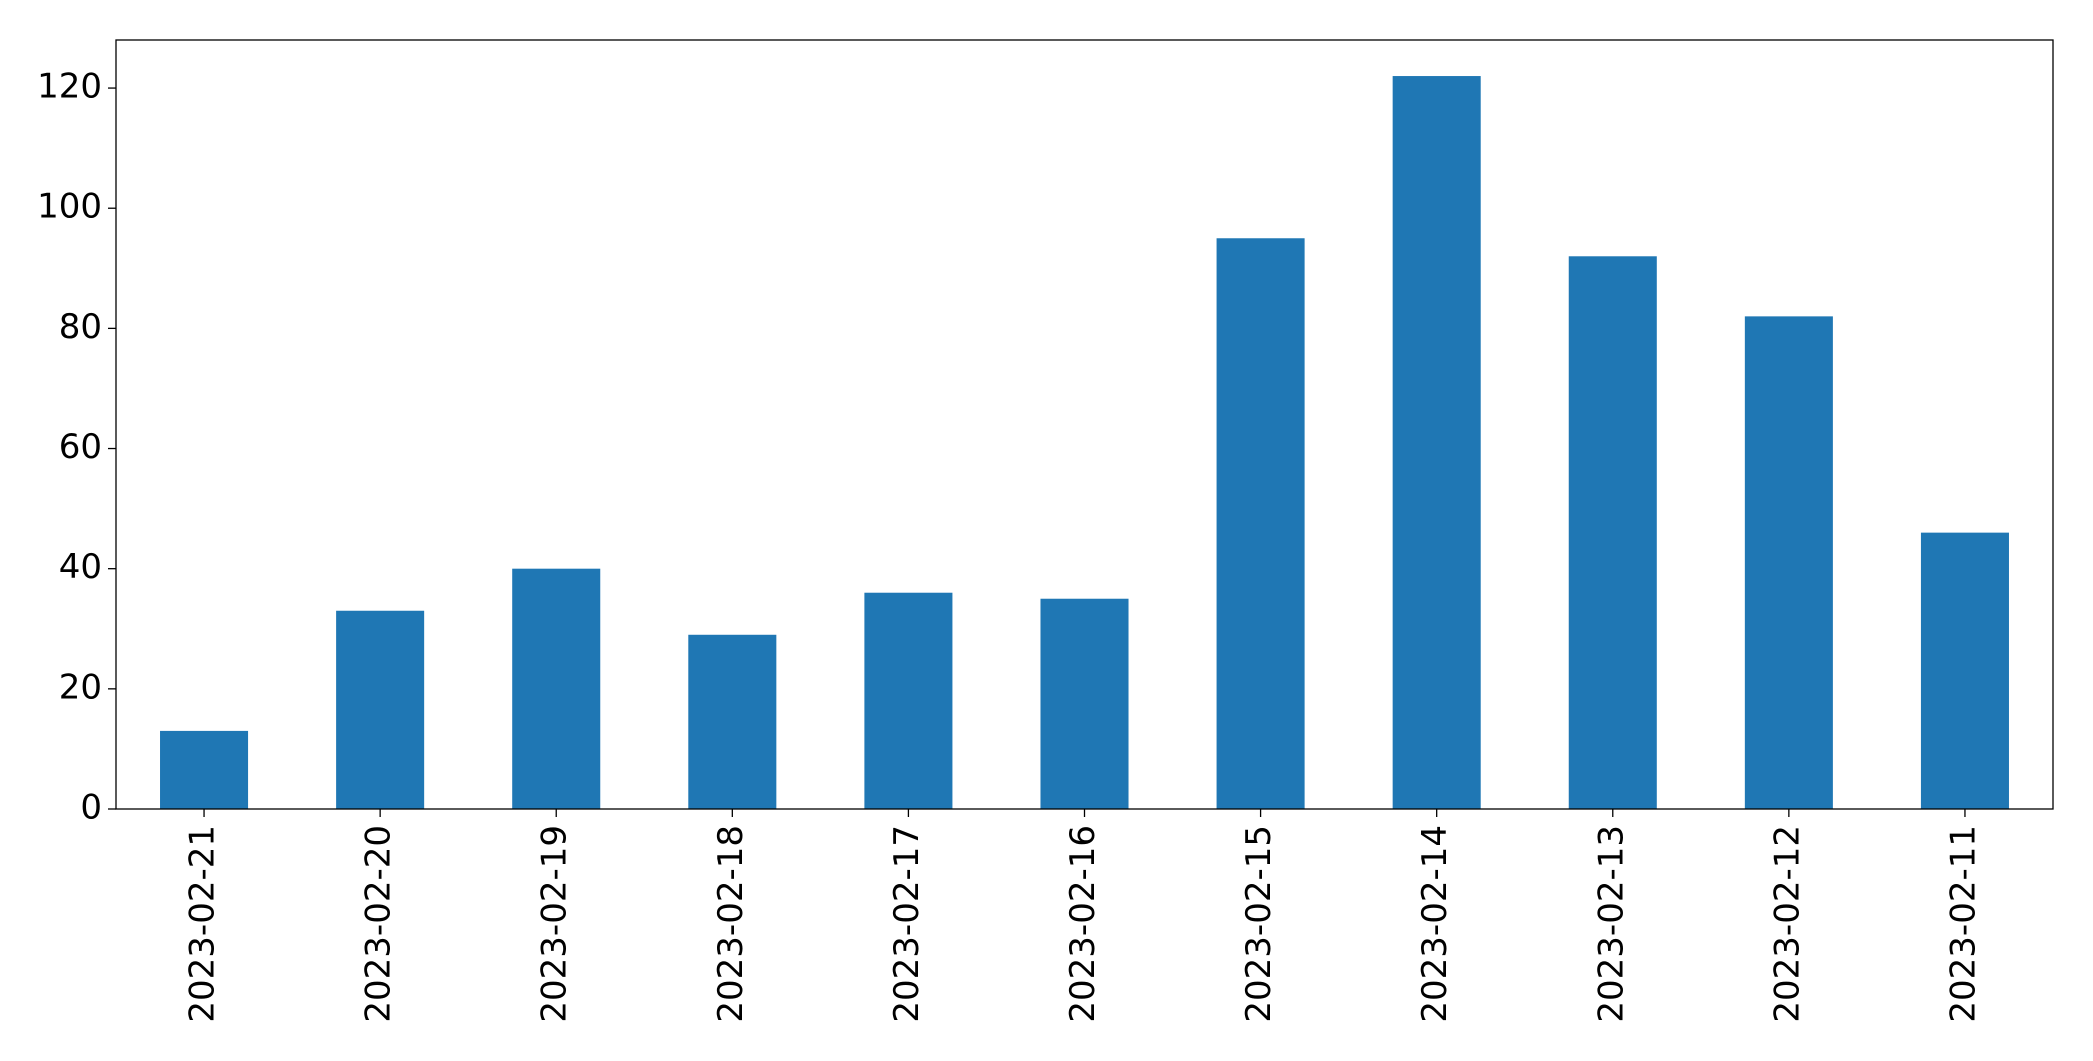 Image resolution: width=2093 pixels, height=1061 pixels. What do you see at coordinates (1083, 924) in the screenshot?
I see `x-tick-label: 2023-02-16` at bounding box center [1083, 924].